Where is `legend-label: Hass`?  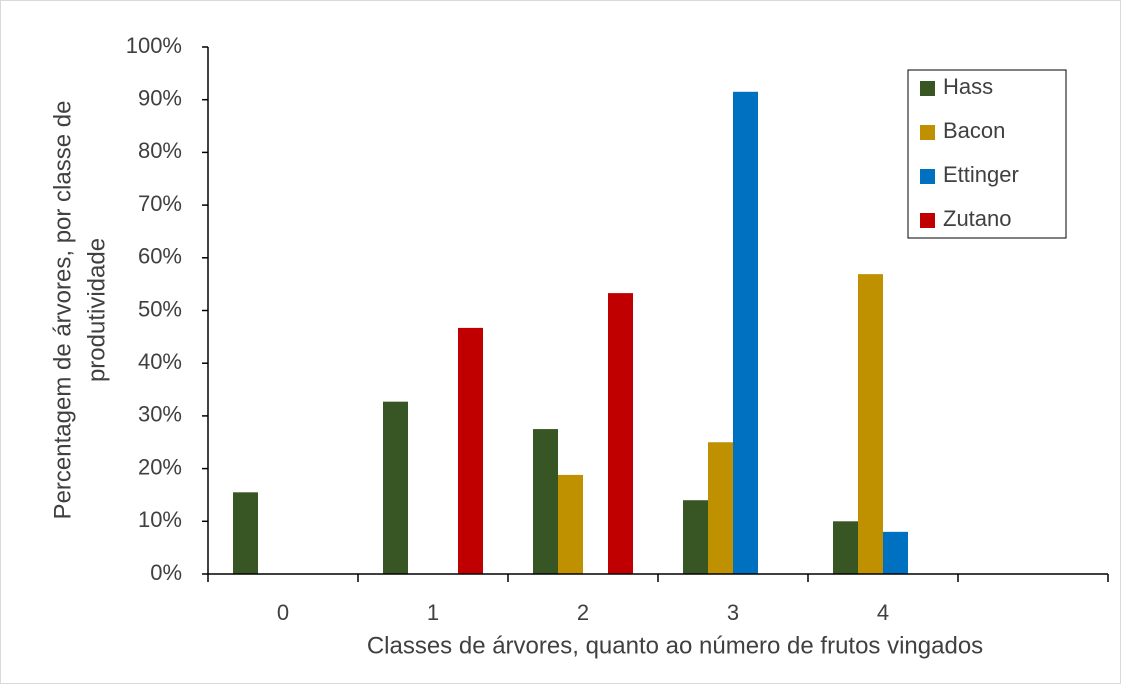
legend-label: Hass is located at coordinates (968, 86).